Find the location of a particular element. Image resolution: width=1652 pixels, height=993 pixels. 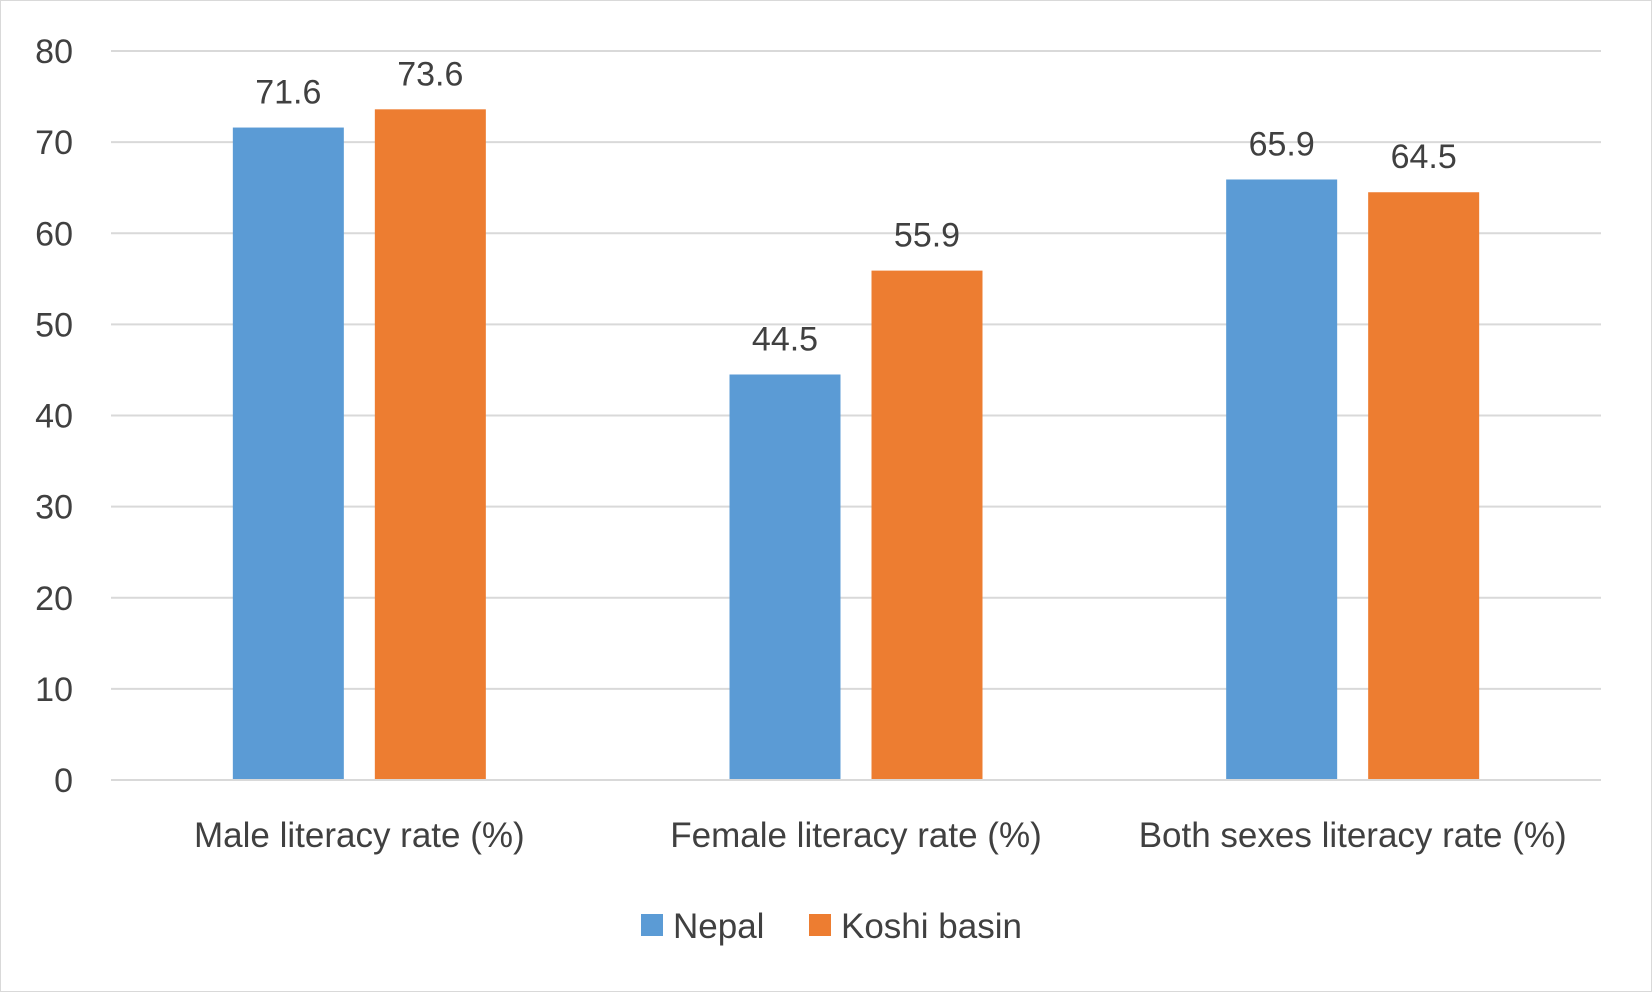

y-tick-label: 60 is located at coordinates (54, 234).